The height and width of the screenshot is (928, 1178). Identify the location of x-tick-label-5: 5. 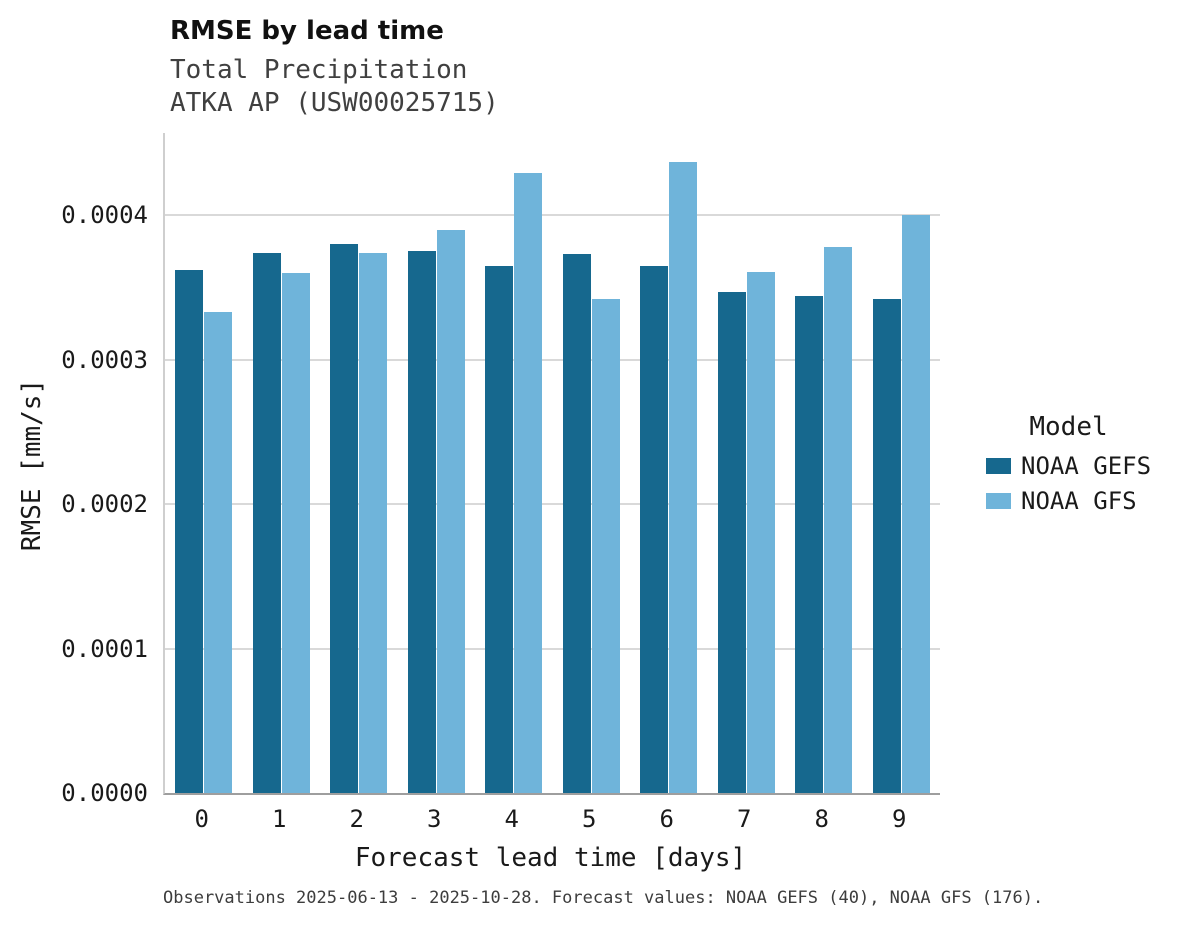
(589, 819).